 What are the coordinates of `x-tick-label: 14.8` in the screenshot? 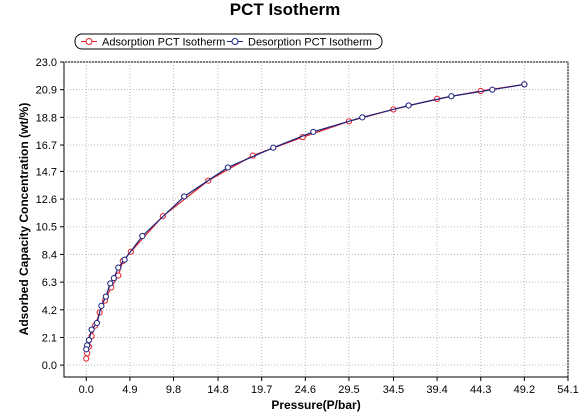 It's located at (217, 390).